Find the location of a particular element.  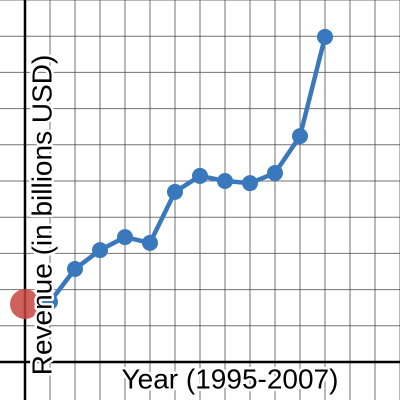

y-axis-title: Revenue (in billions USD) is located at coordinates (41, 215).